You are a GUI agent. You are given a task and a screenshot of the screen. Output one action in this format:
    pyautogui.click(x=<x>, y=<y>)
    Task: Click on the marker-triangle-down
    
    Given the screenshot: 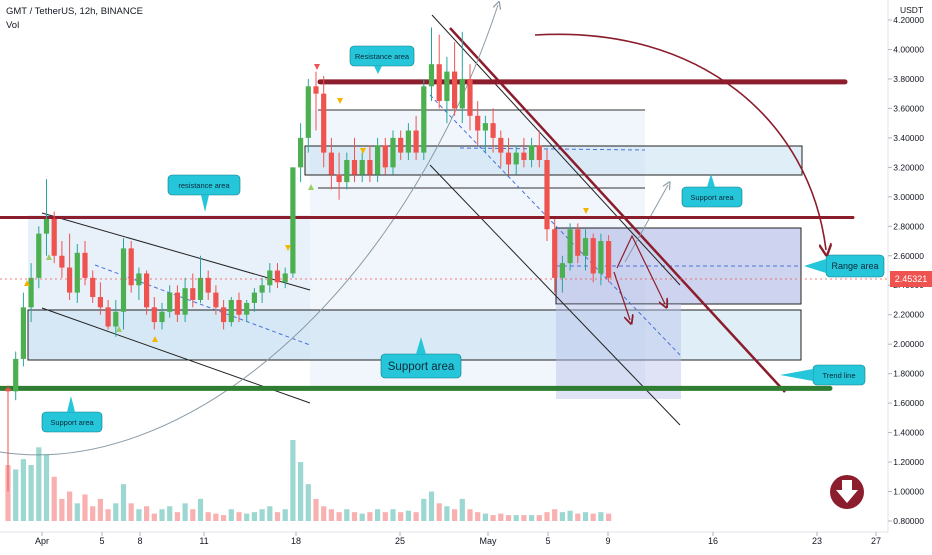 What is the action you would take?
    pyautogui.click(x=317, y=67)
    